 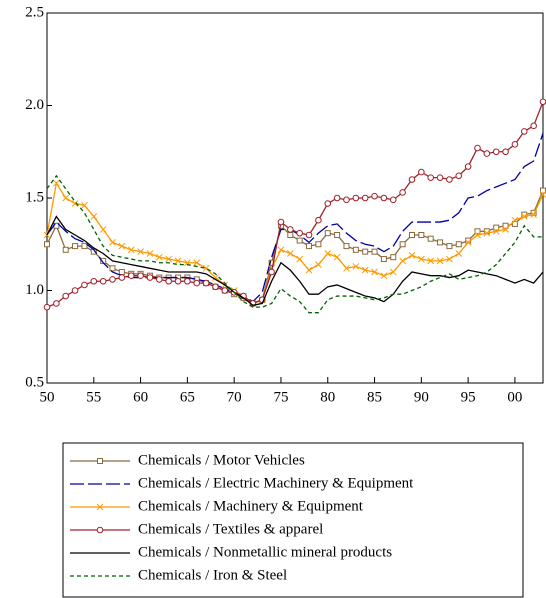 I want to click on y-tick-label: 1.5, so click(x=34, y=197).